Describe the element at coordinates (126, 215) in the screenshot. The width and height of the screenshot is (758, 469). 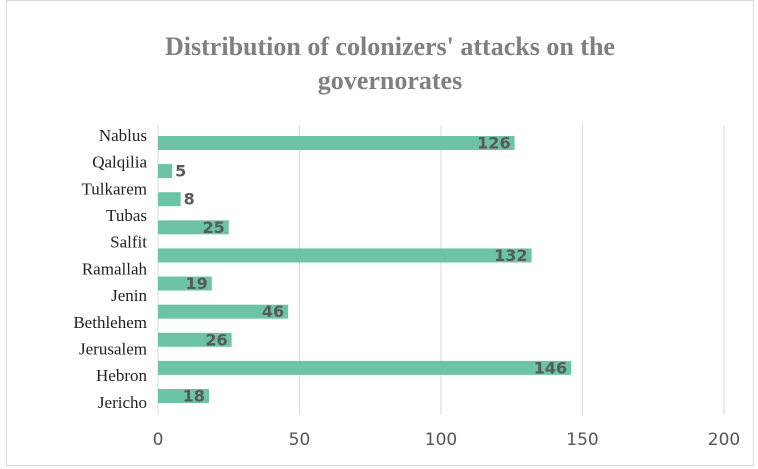
I see `y-tick-label: Tubas` at that location.